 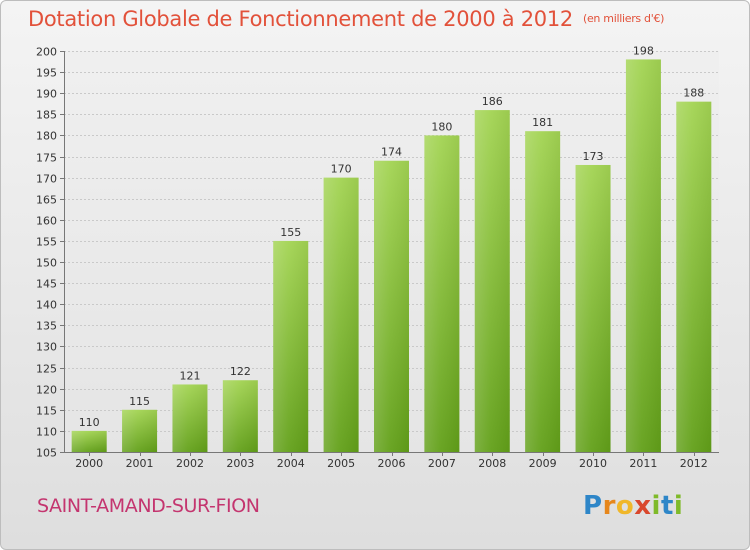 What do you see at coordinates (46, 136) in the screenshot?
I see `y-tick-label: 180` at bounding box center [46, 136].